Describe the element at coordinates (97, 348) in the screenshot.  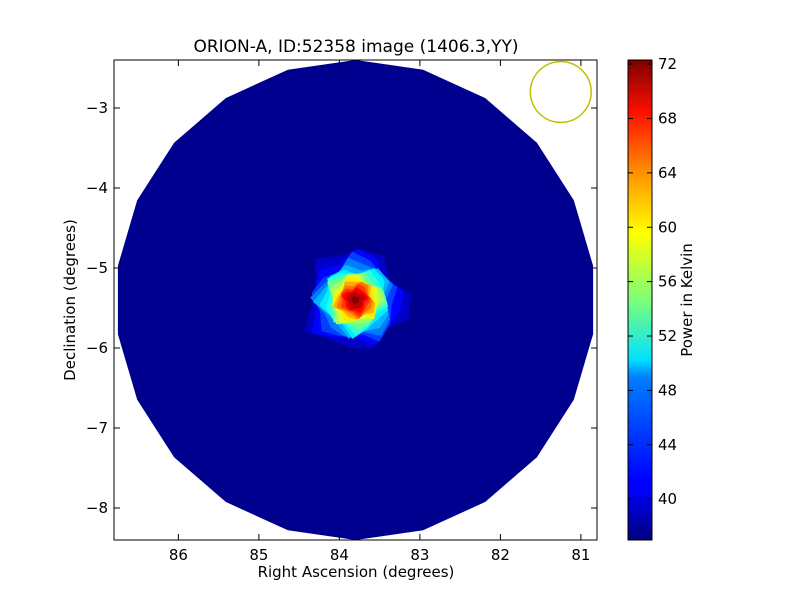
I see `y-tick-label: −6` at that location.